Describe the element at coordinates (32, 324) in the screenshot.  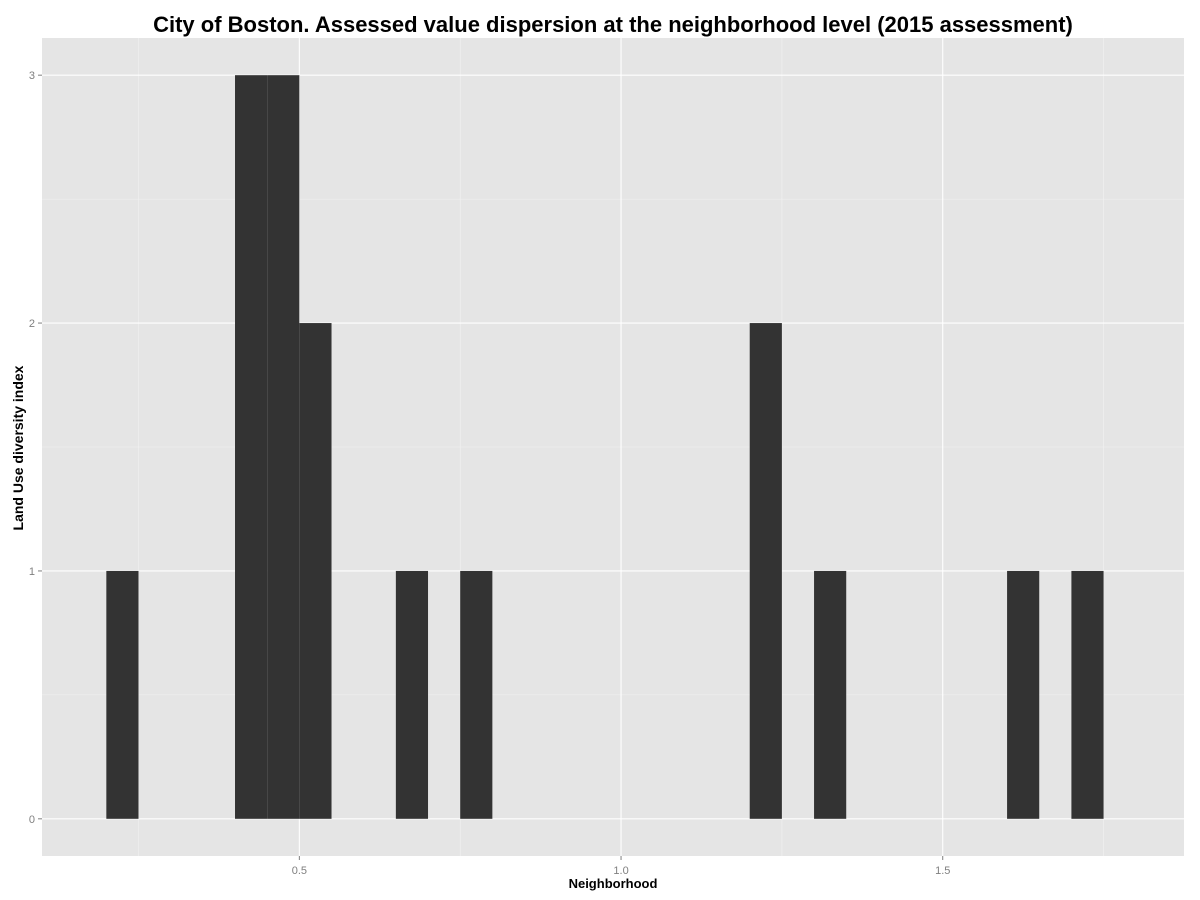
I see `y-tick-label: 2` at that location.